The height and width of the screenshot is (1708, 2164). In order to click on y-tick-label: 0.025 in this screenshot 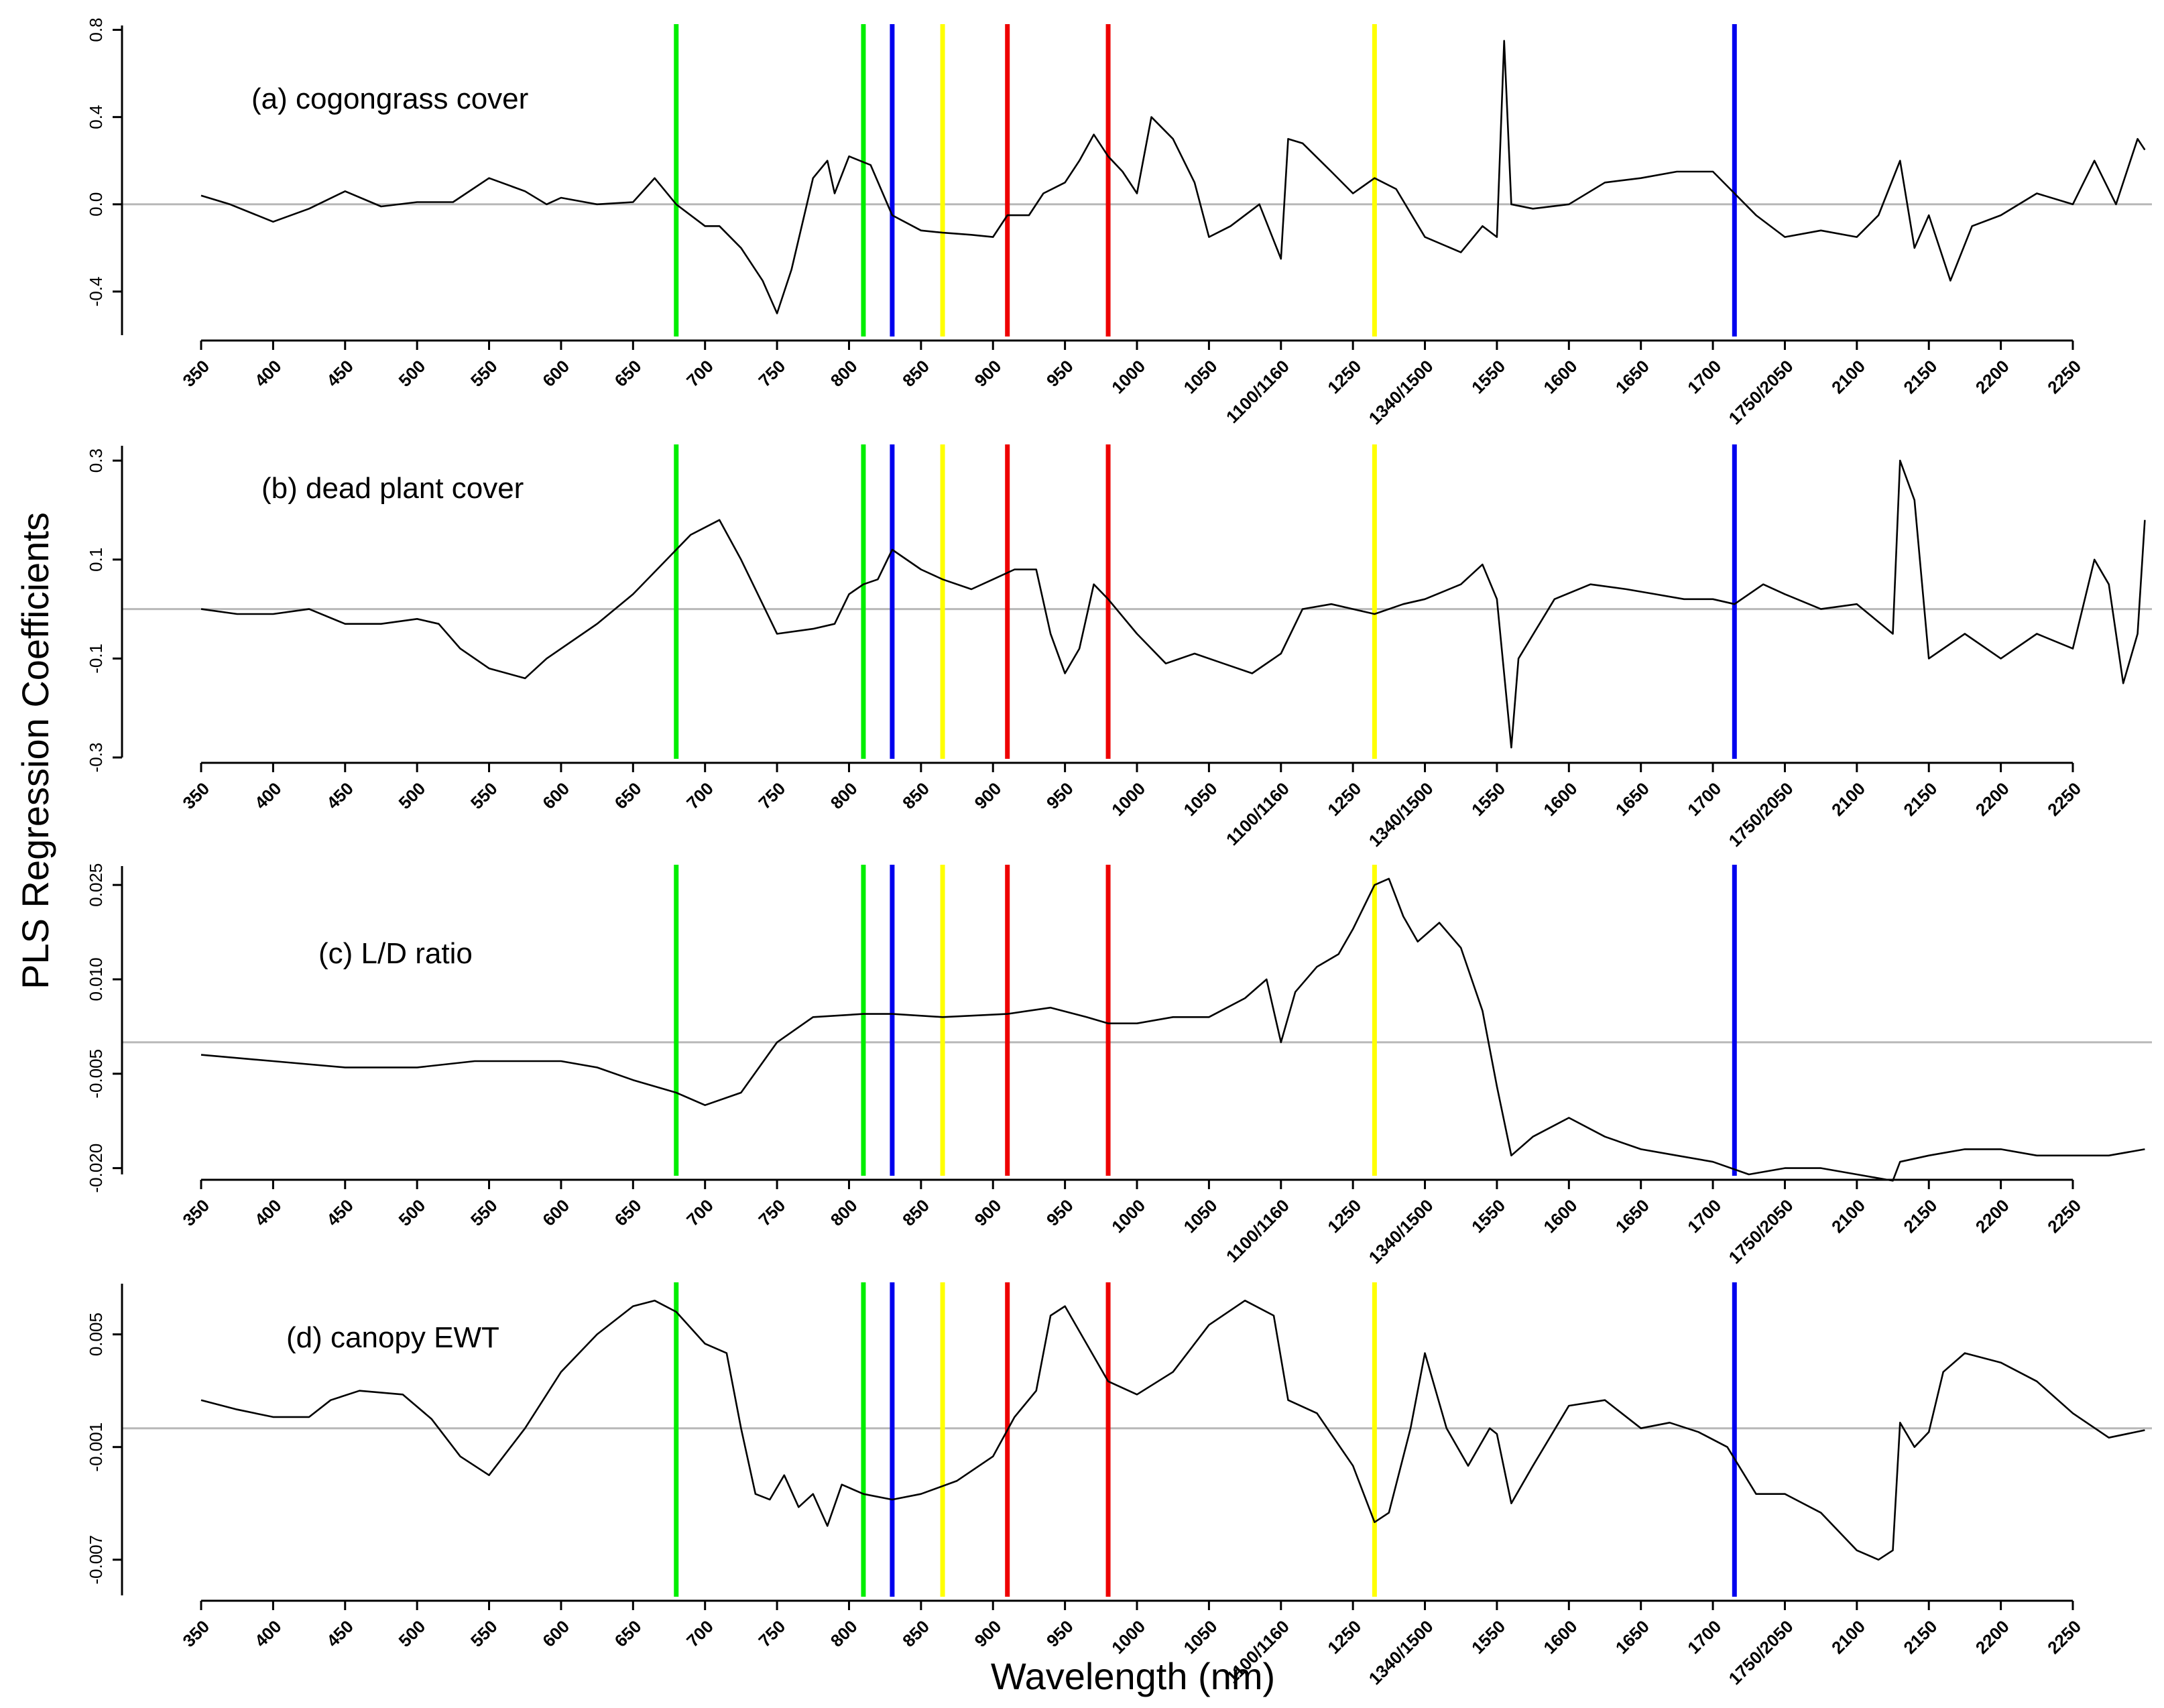, I will do `click(96, 885)`.